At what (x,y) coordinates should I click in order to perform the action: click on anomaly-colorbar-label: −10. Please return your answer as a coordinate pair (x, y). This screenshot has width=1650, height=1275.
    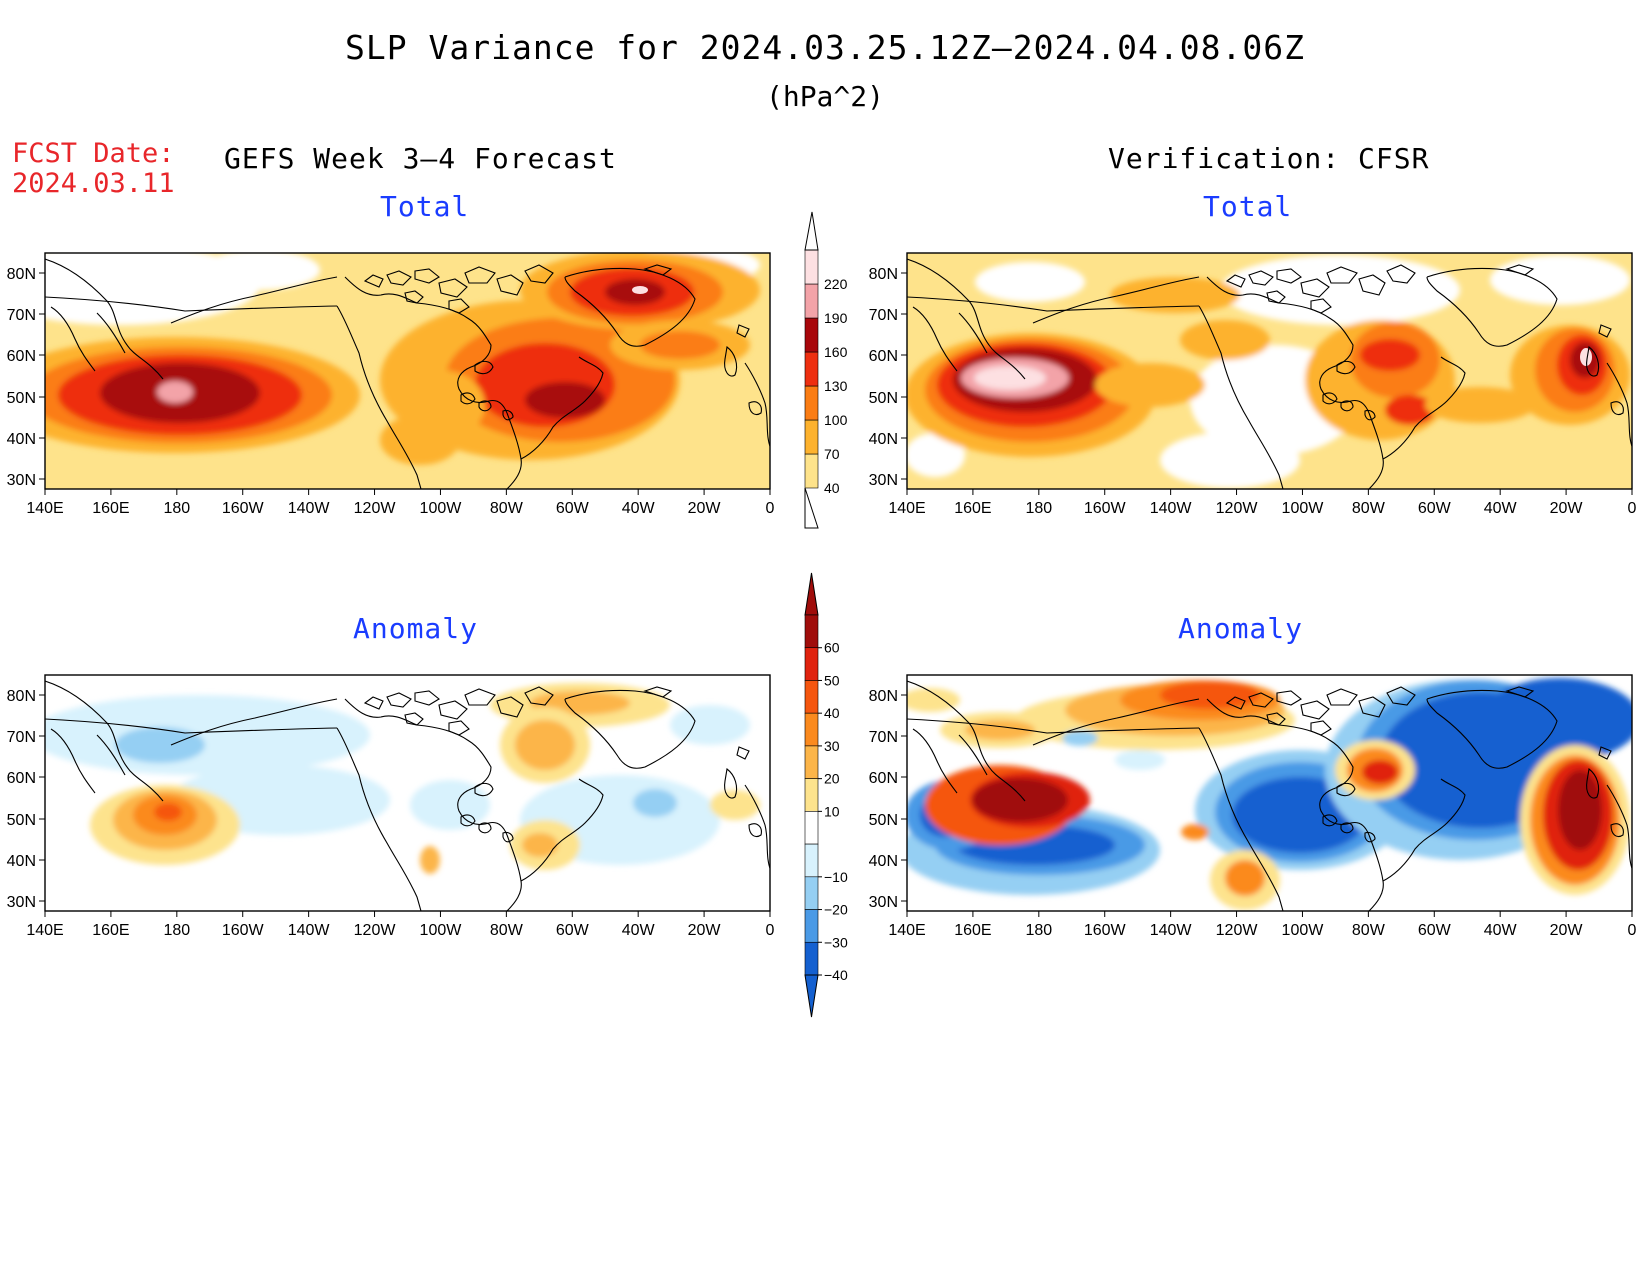
    Looking at the image, I should click on (836, 877).